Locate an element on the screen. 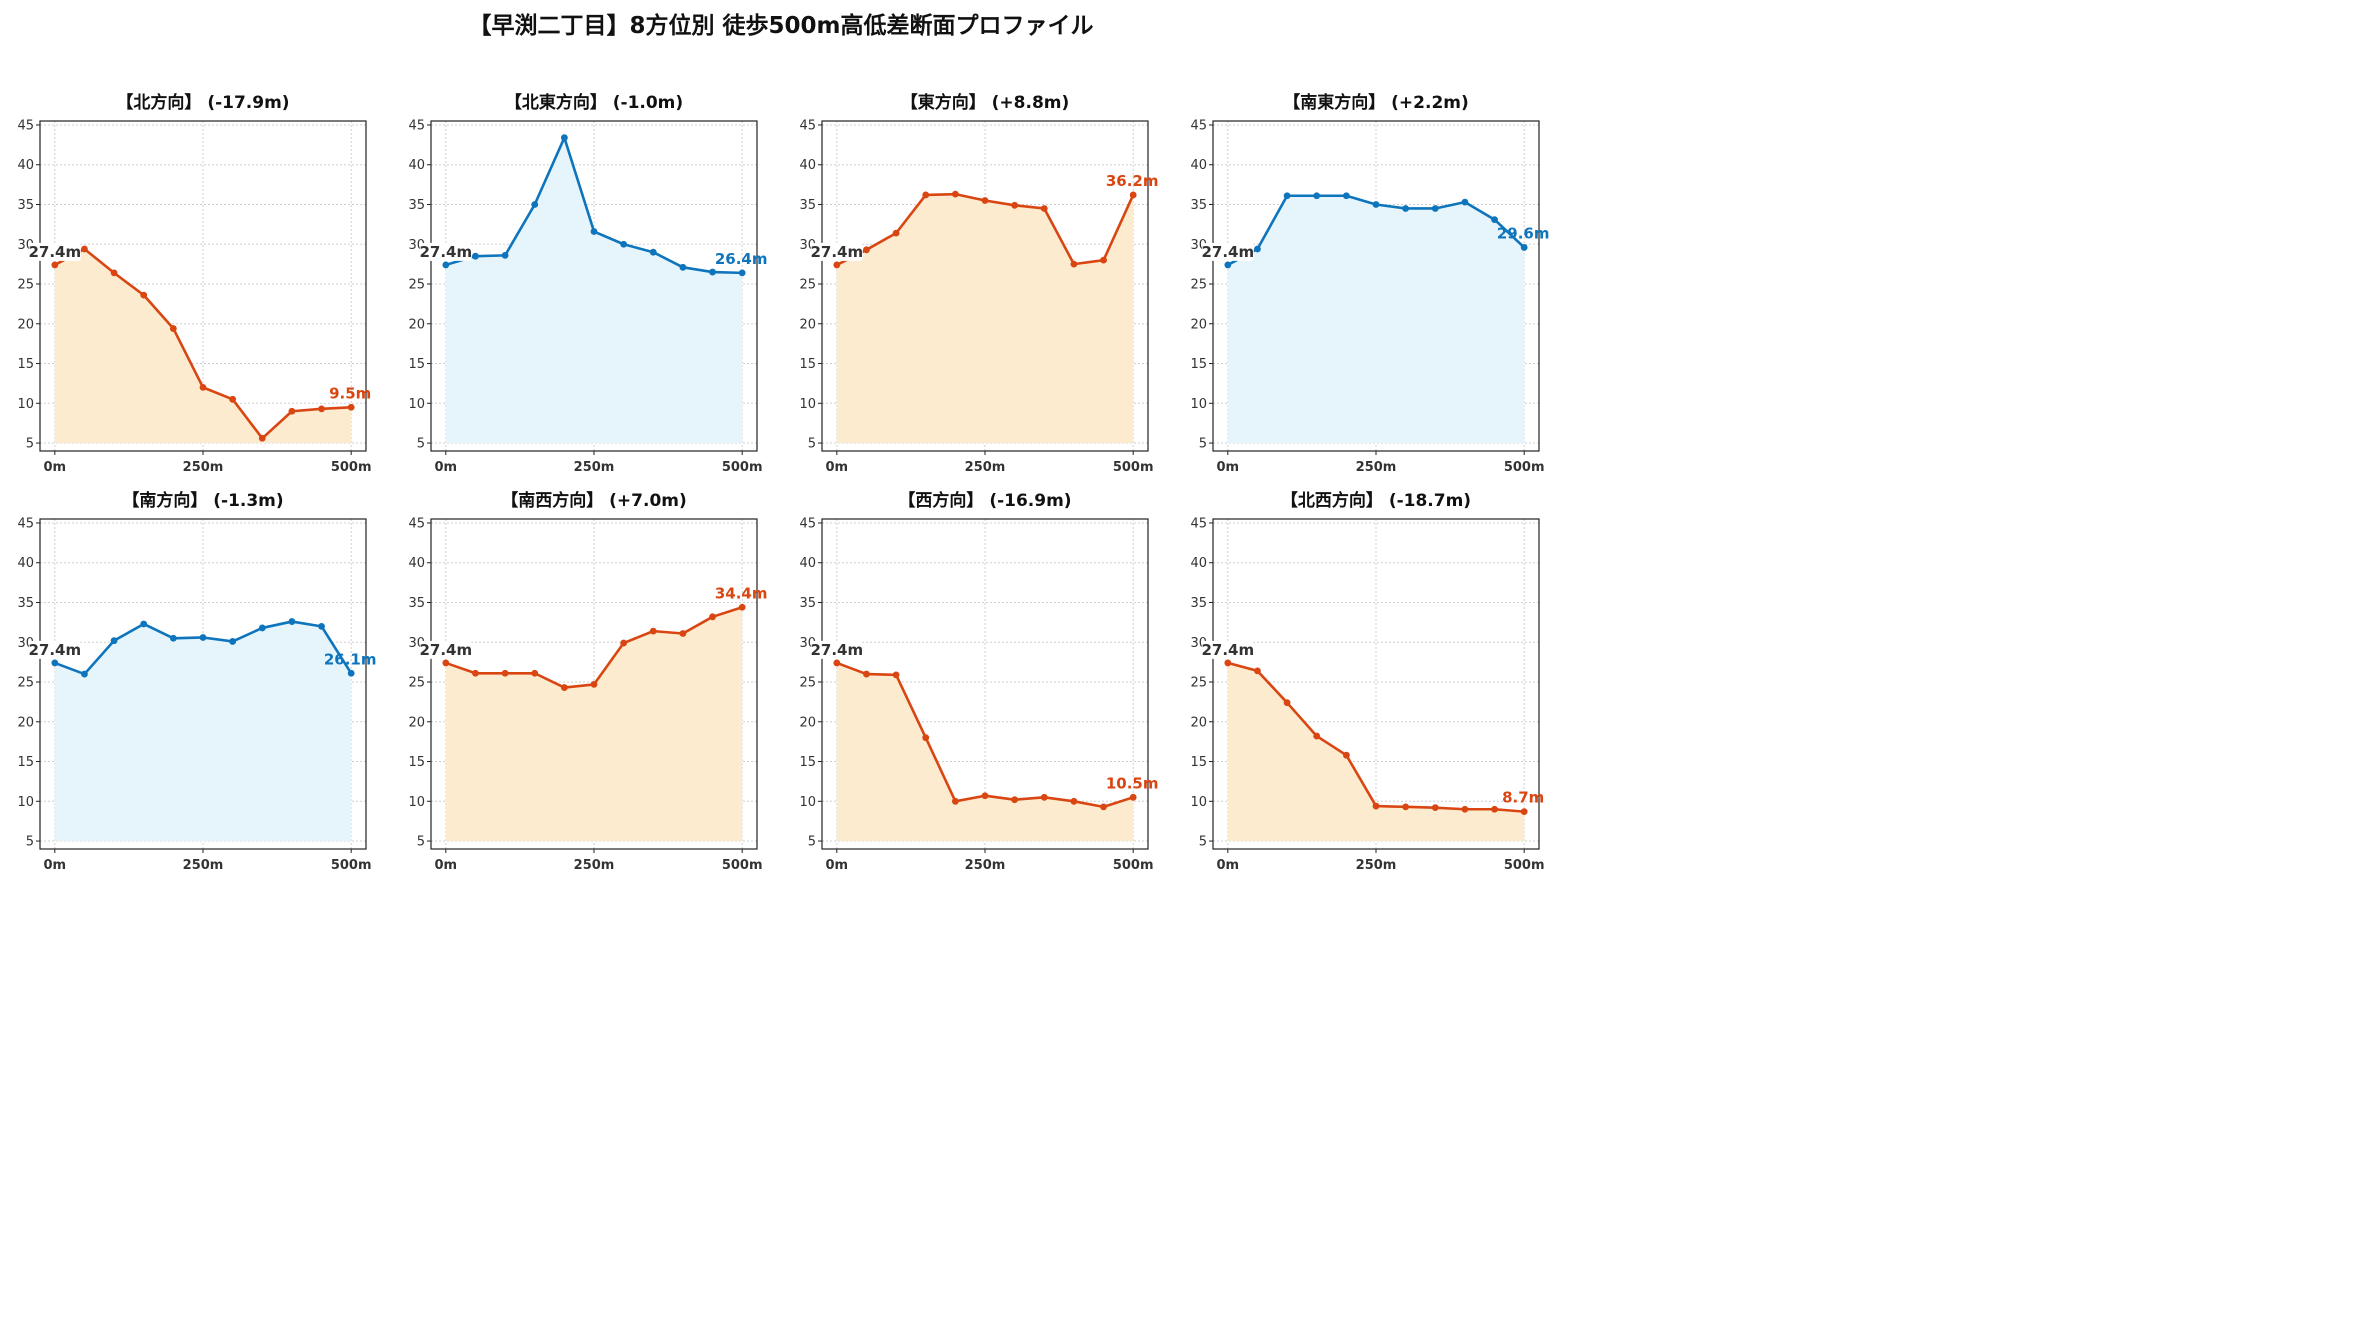 This screenshot has width=2380, height=1340. panel-title: 【北西方向】 (-18.7m) is located at coordinates (1376, 500).